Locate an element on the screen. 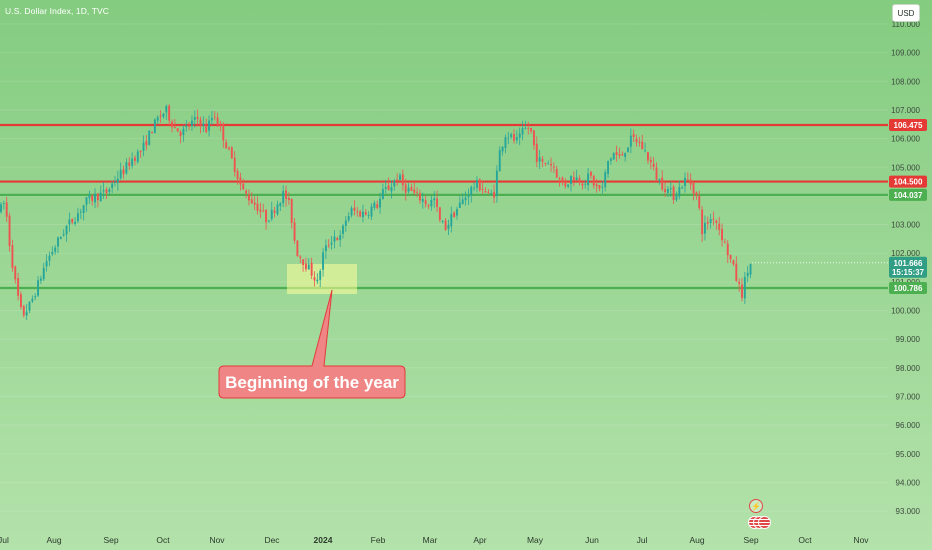  last-price-tag is located at coordinates (908, 267).